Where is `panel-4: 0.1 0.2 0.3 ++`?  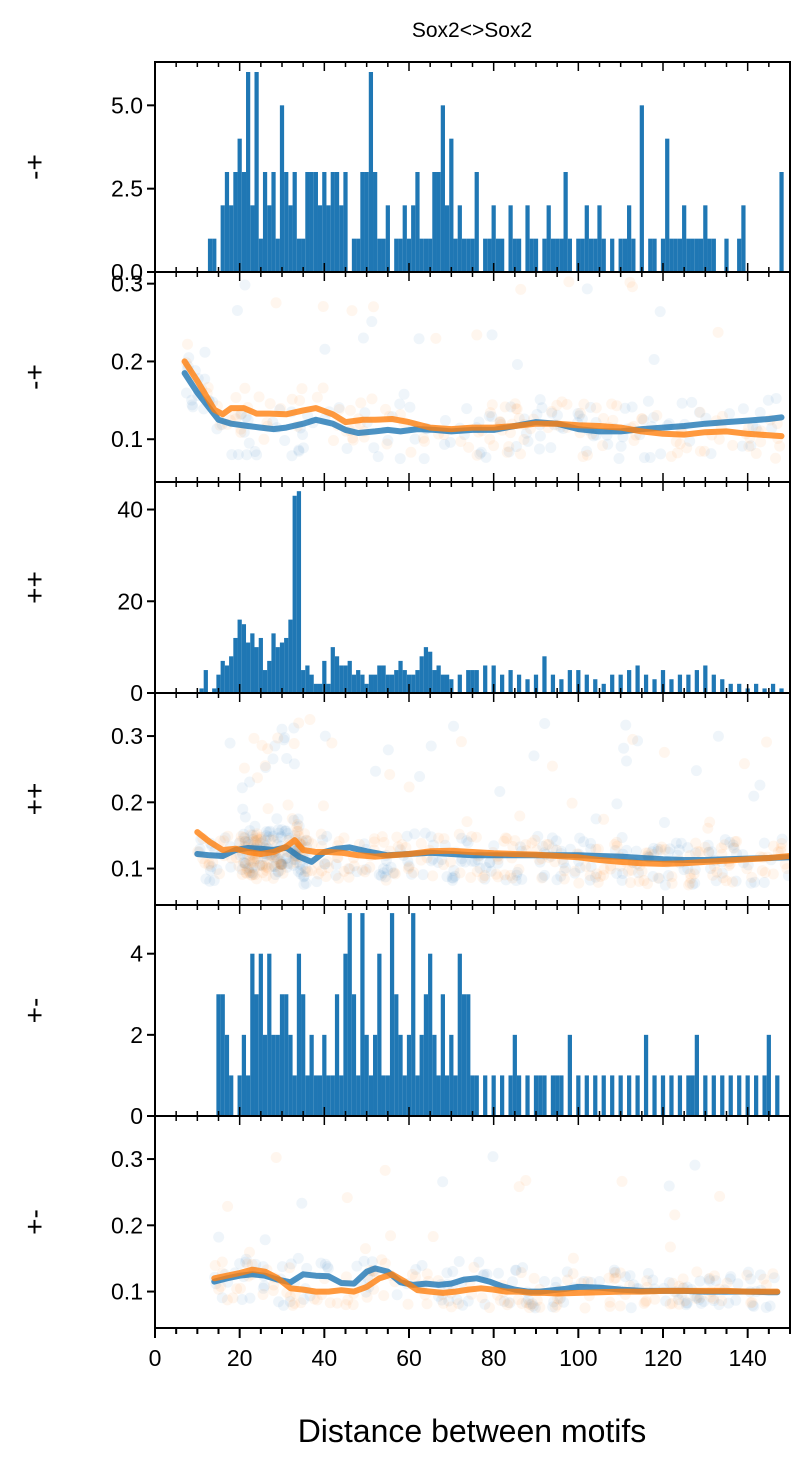
panel-4: 0.1 0.2 0.3 ++ is located at coordinates (405, 799).